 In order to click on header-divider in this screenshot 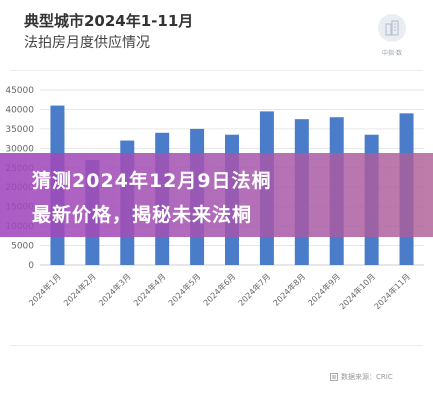, I will do `click(216, 70)`.